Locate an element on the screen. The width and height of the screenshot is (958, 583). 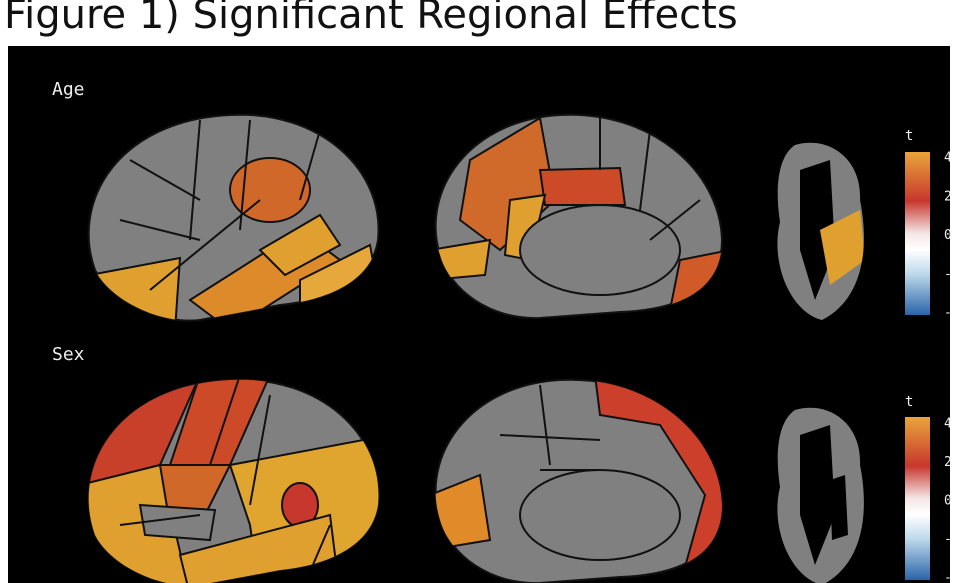
panel-label: Sex is located at coordinates (68, 354).